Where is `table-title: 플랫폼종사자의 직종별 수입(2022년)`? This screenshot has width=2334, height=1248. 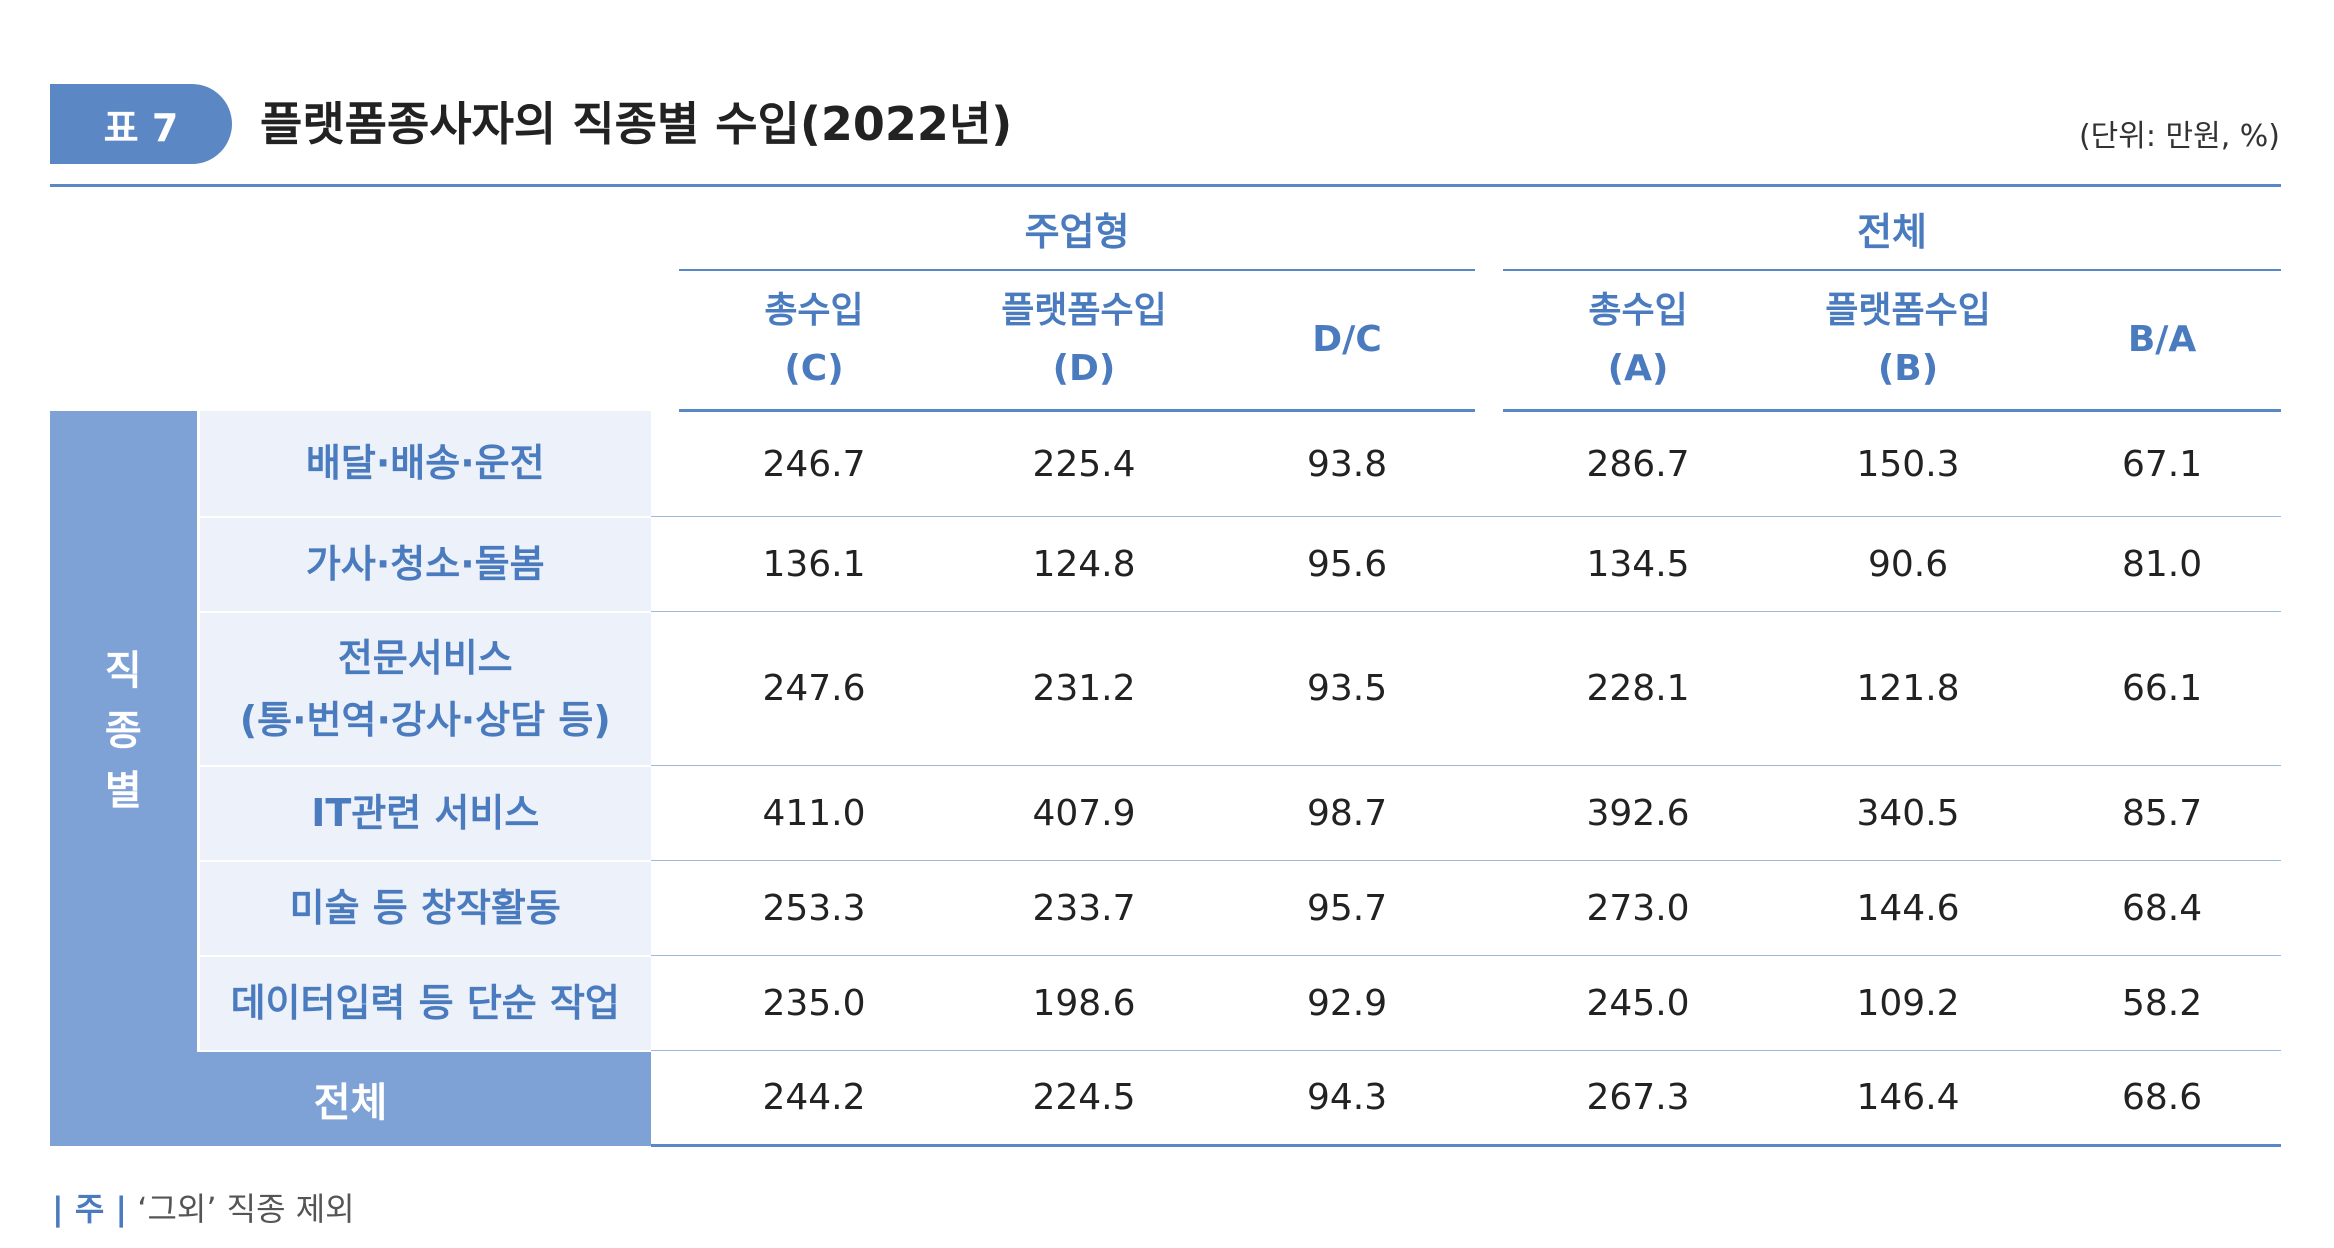 table-title: 플랫폼종사자의 직종별 수입(2022년) is located at coordinates (636, 124).